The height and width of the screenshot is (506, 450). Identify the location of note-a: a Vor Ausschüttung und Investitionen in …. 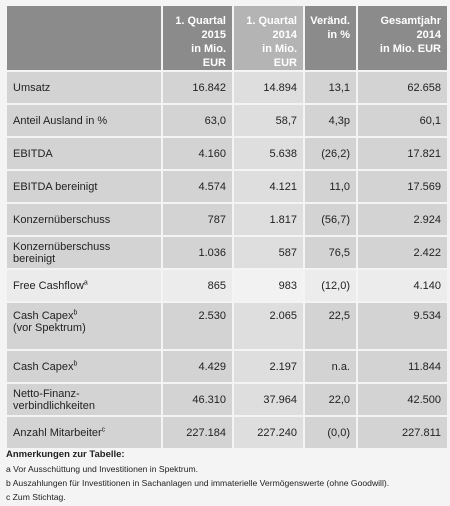
(102, 469).